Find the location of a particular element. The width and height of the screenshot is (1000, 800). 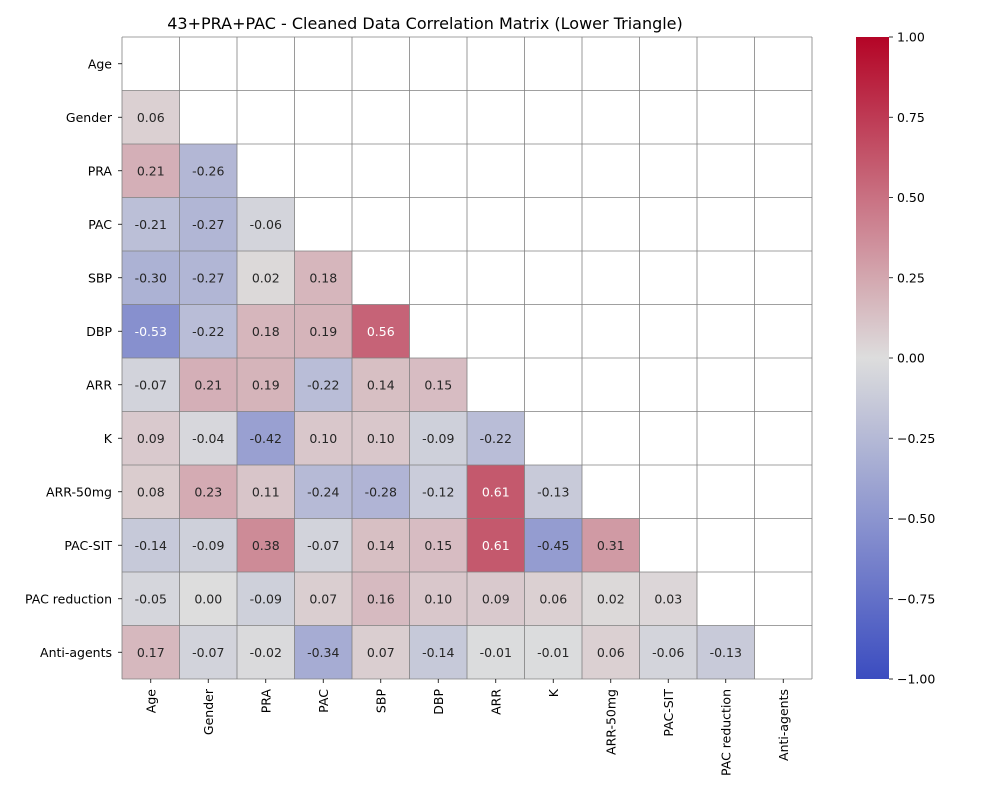

column-tick-label: ARR-50mg is located at coordinates (610, 722).